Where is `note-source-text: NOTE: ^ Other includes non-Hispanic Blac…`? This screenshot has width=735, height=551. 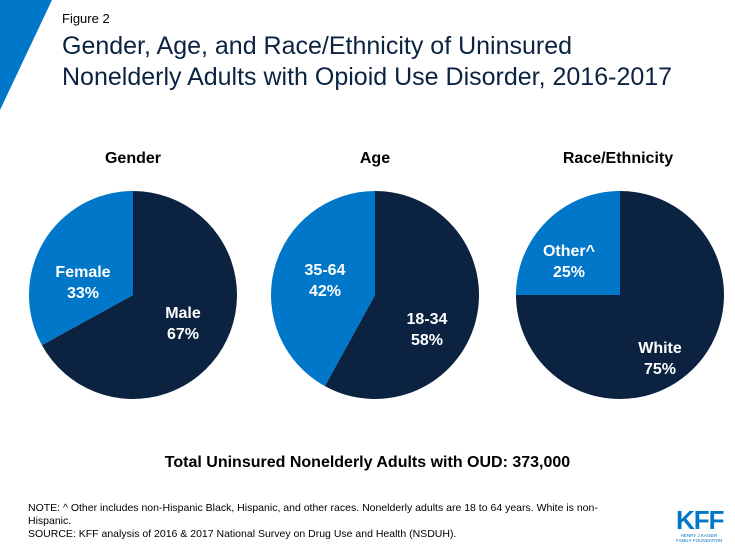 note-source-text: NOTE: ^ Other includes non-Hispanic Blac… is located at coordinates (338, 521).